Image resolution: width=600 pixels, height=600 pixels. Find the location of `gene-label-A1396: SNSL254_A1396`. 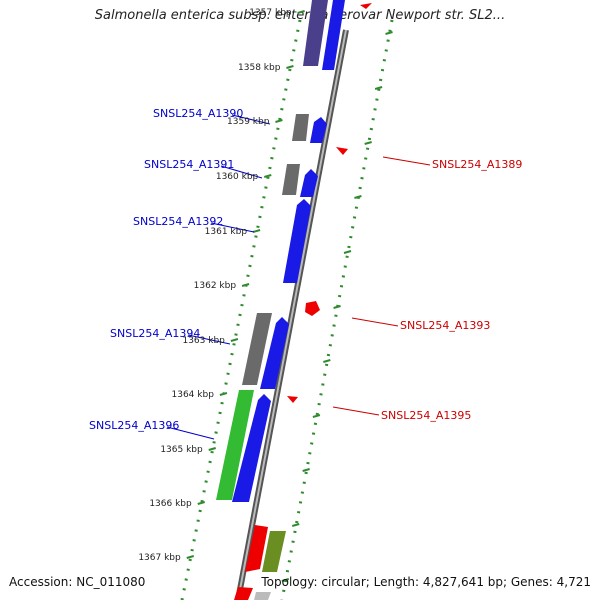

gene-label-A1396: SNSL254_A1396 is located at coordinates (134, 425).